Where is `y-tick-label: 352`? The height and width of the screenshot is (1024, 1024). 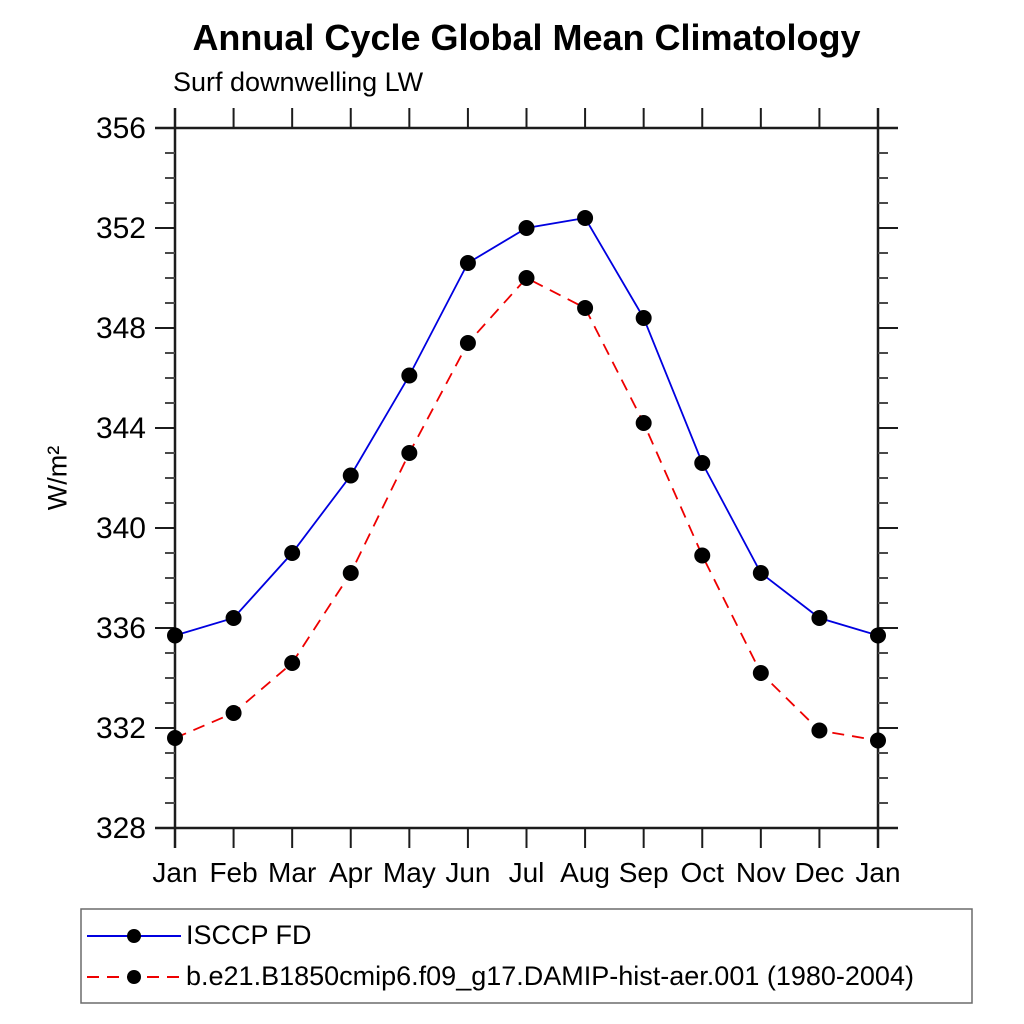
y-tick-label: 352 is located at coordinates (121, 228).